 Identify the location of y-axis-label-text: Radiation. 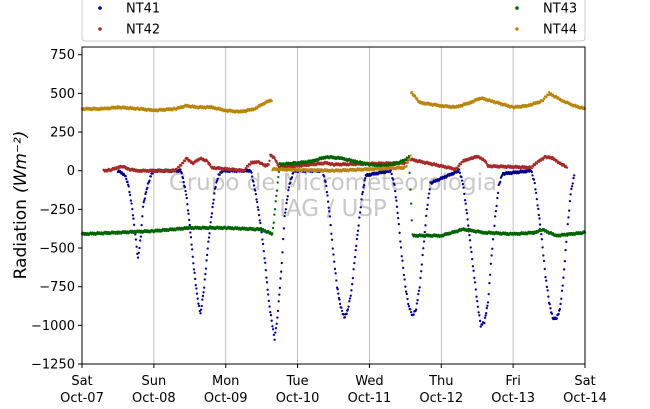
(21, 239).